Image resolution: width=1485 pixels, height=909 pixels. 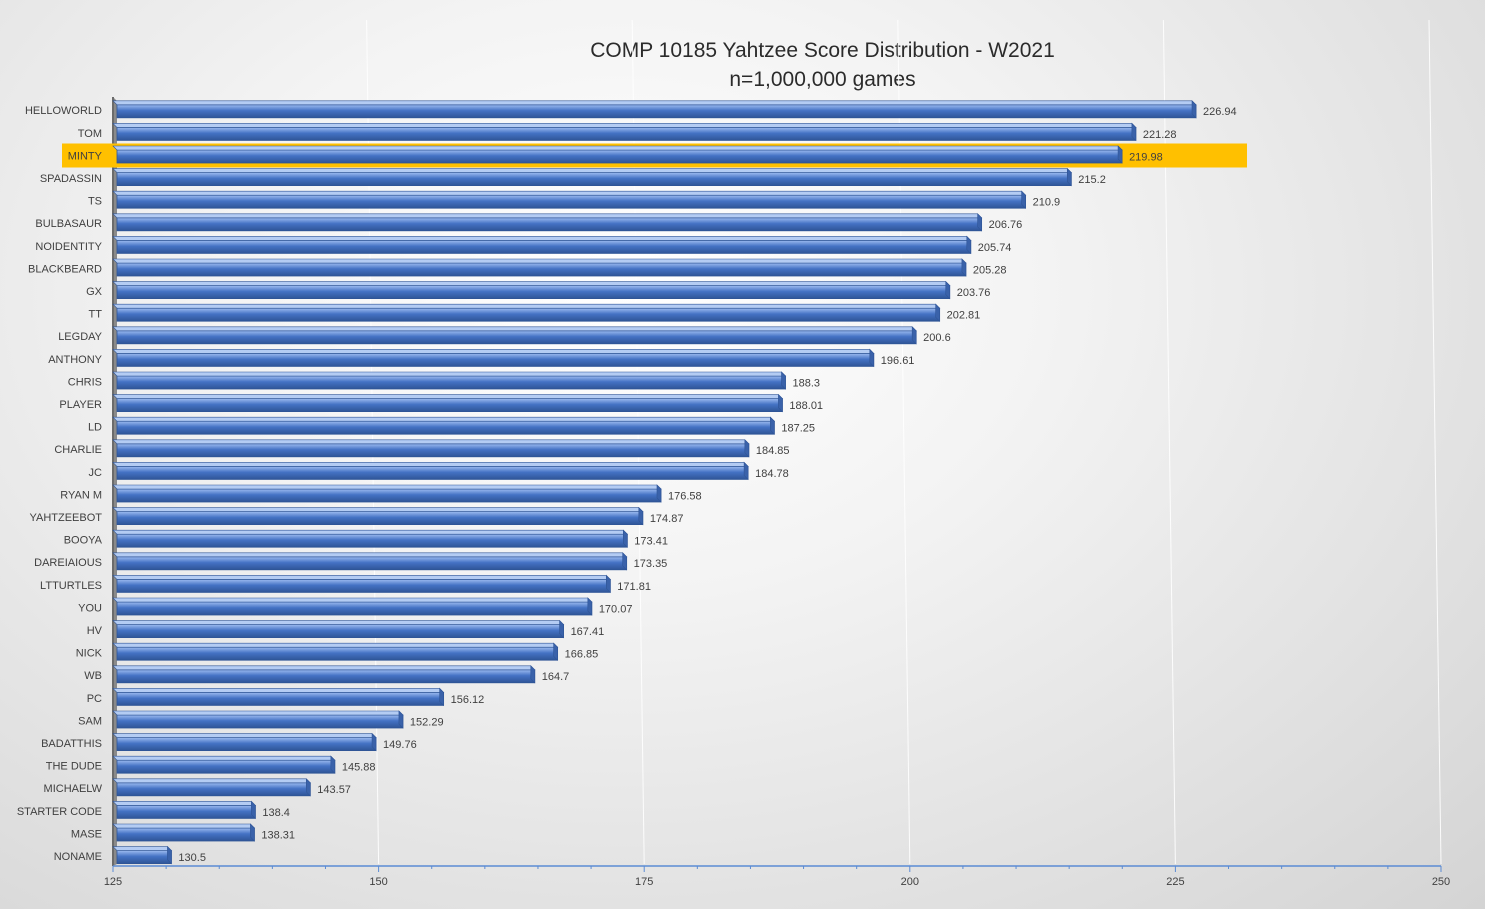 I want to click on x-tick-label: 175, so click(x=644, y=882).